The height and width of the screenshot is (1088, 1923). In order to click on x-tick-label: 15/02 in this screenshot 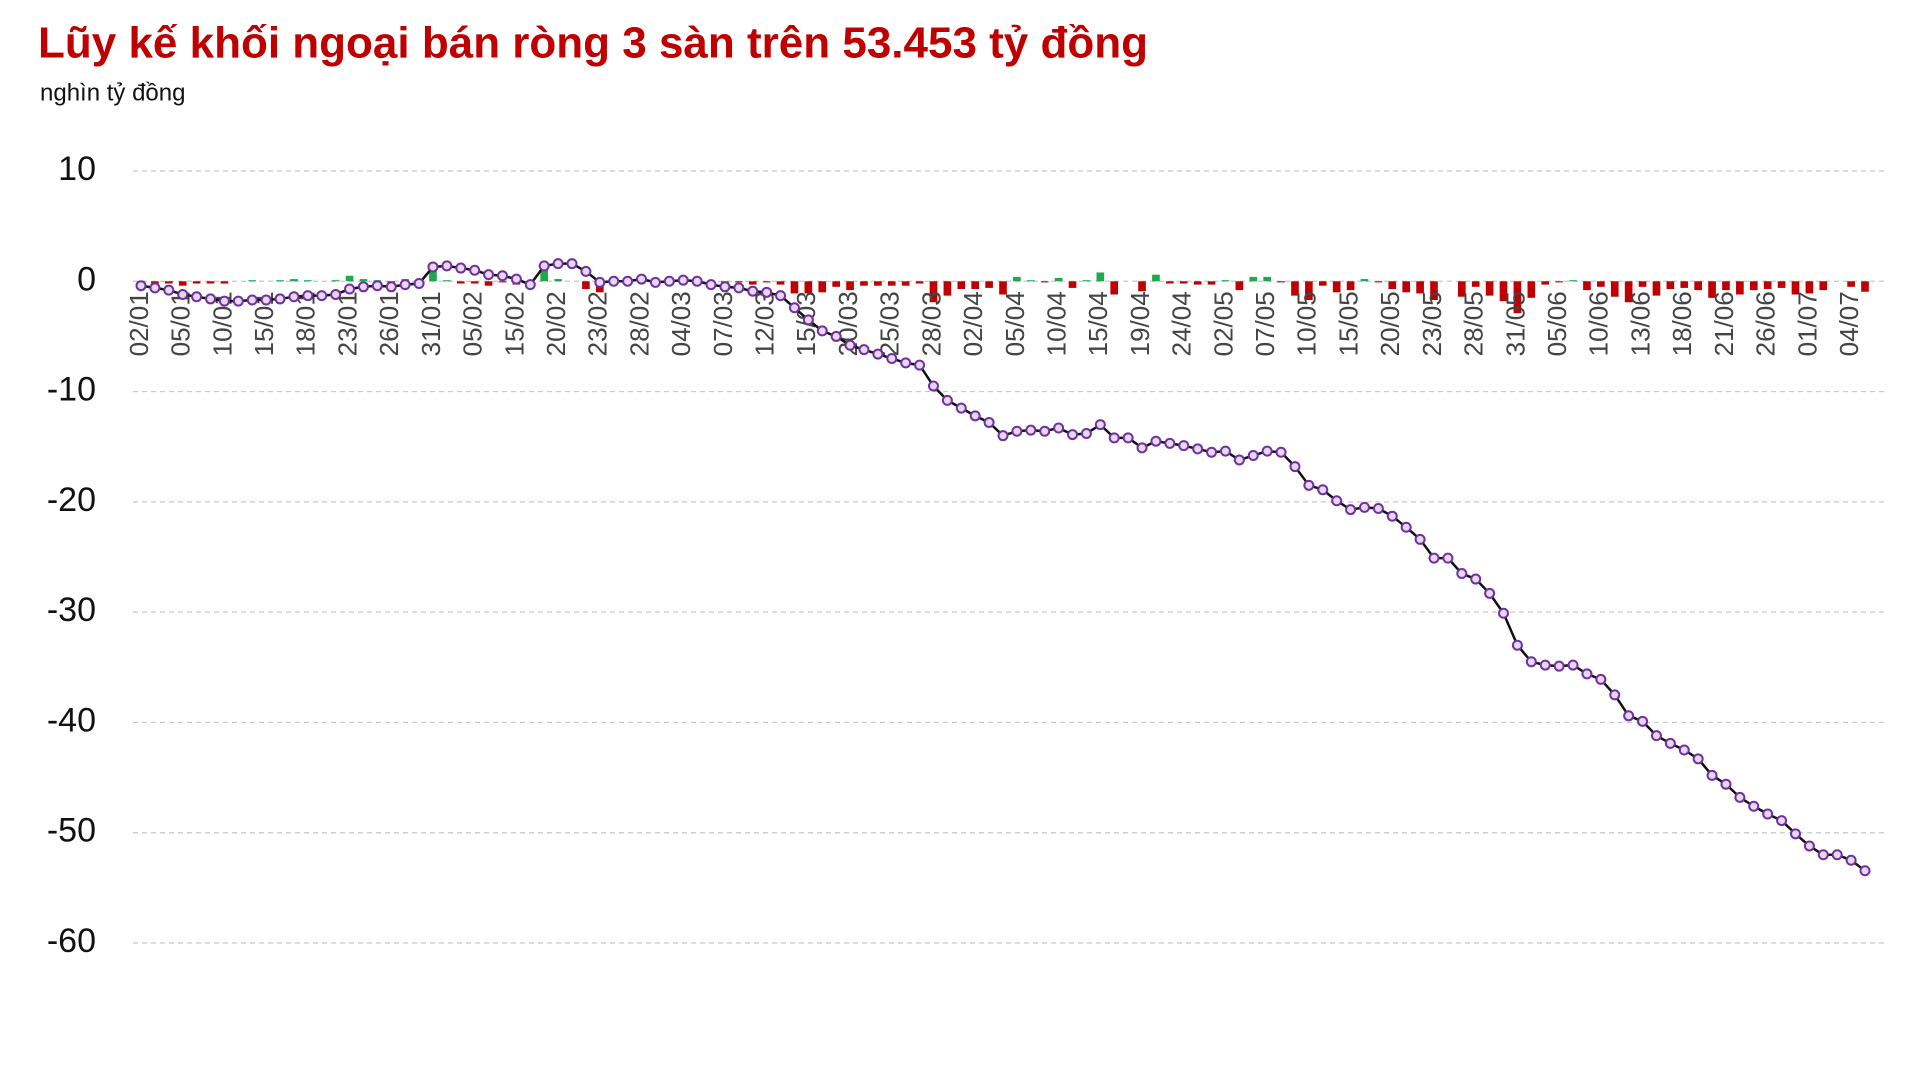, I will do `click(514, 323)`.